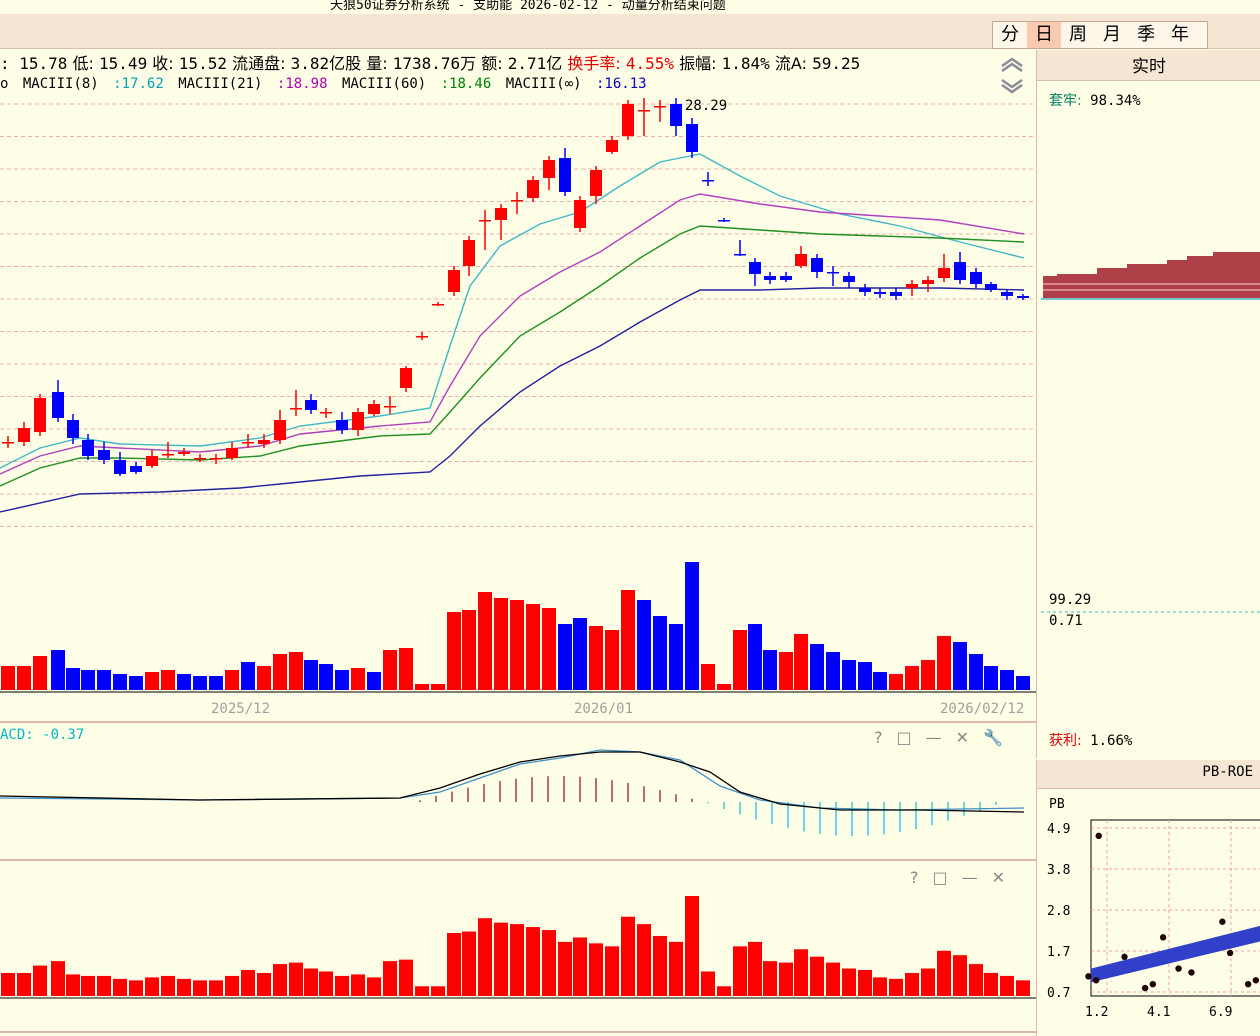  Describe the element at coordinates (630, 7) in the screenshot. I see `window-title-bar: 天狼50证券分析系统 - 支助能 2026-02-12 - 动量分析结束问题` at that location.